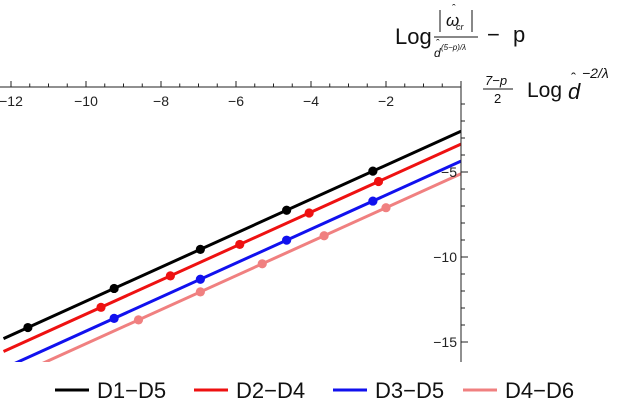  I want to click on y-title-denominator-exp: (5−p)/λ, so click(453, 47).